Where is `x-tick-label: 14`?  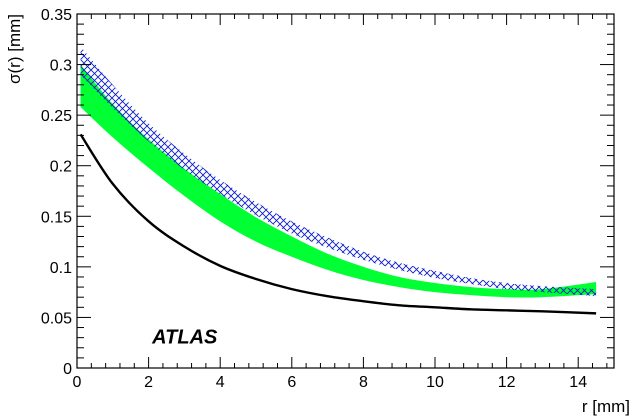
x-tick-label: 14 is located at coordinates (578, 382).